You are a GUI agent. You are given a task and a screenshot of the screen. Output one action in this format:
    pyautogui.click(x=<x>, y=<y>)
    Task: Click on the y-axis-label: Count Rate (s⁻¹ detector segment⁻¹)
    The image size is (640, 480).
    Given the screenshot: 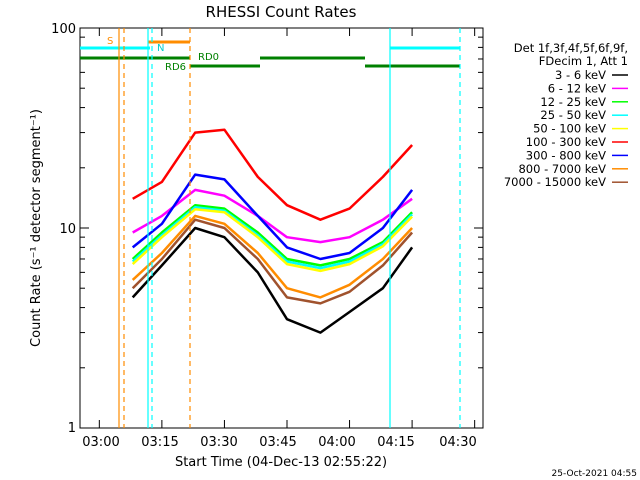 What is the action you would take?
    pyautogui.click(x=36, y=228)
    